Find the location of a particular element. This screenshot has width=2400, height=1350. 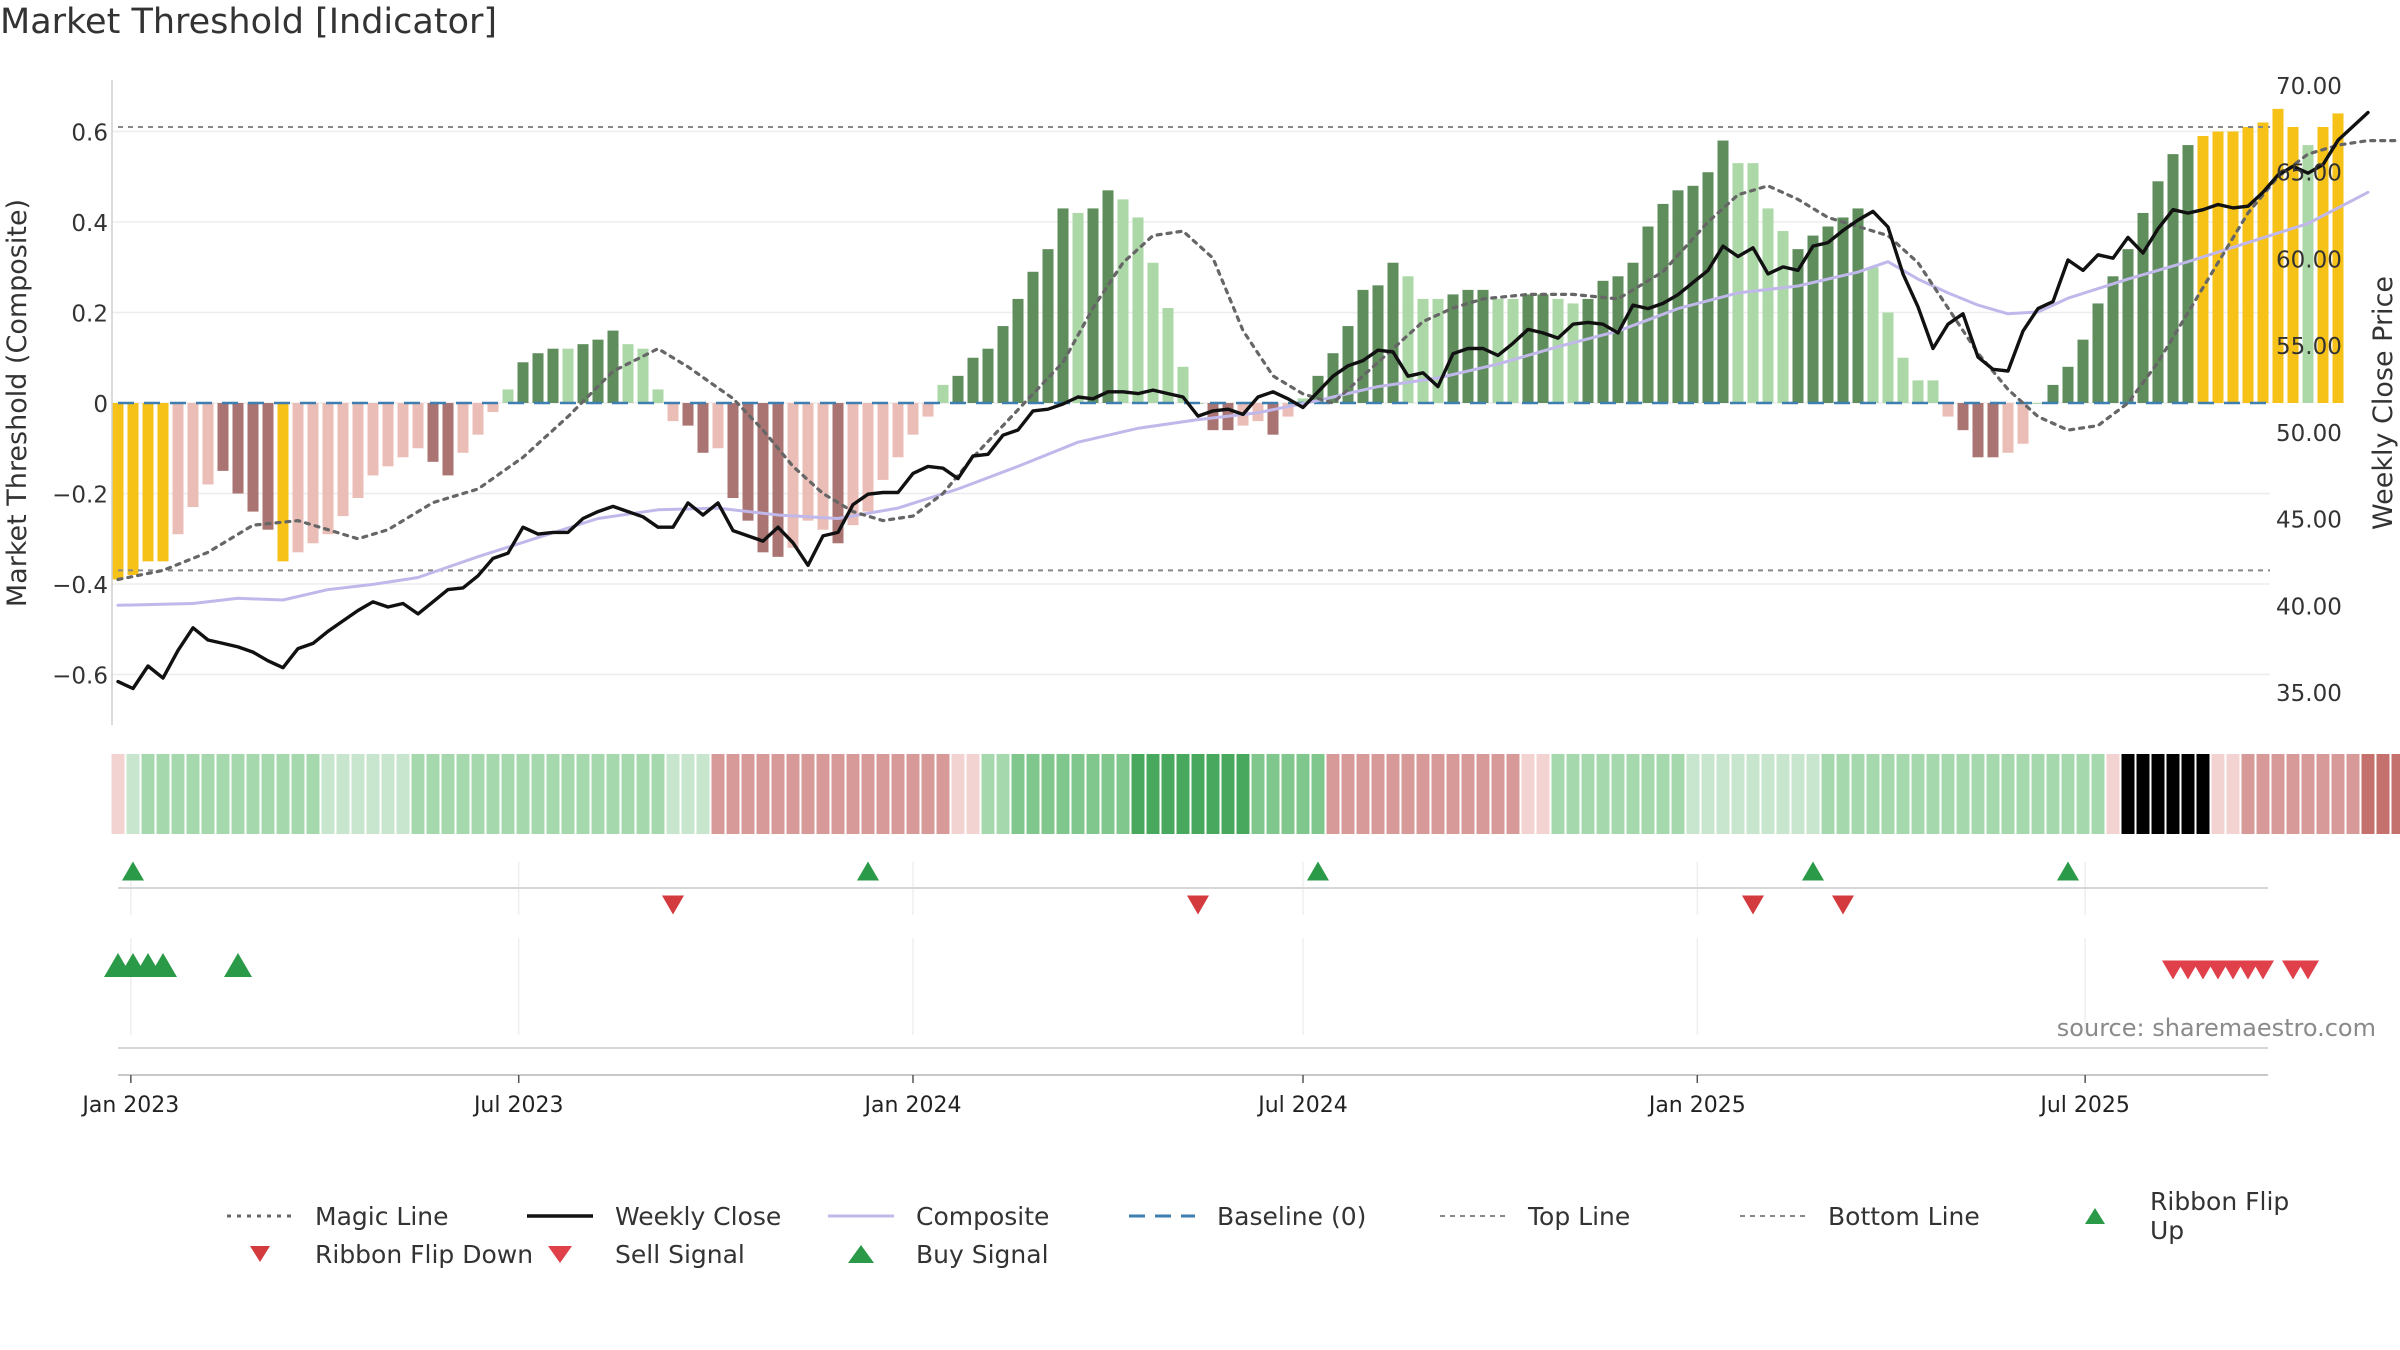

legend-swatch-close is located at coordinates (560, 1216).